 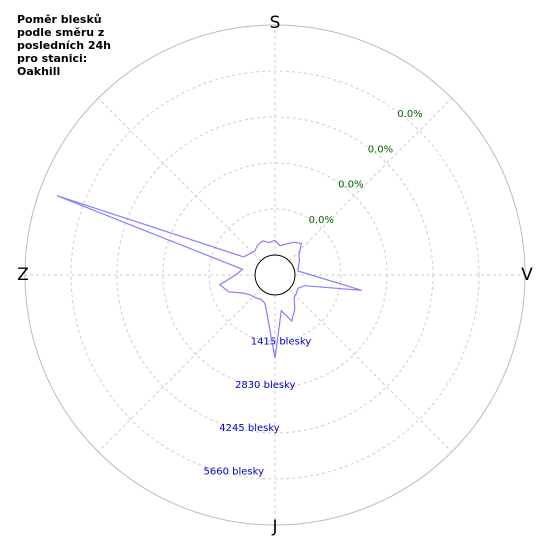 I want to click on direction-label: S, so click(x=275, y=23).